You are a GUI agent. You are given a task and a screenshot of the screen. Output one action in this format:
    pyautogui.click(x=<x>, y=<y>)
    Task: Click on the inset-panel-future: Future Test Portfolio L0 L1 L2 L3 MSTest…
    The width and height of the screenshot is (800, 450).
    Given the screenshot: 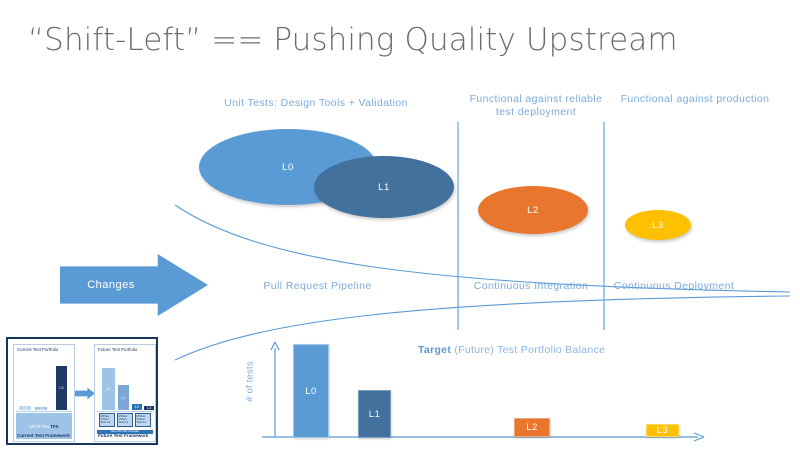 What is the action you would take?
    pyautogui.click(x=125, y=393)
    